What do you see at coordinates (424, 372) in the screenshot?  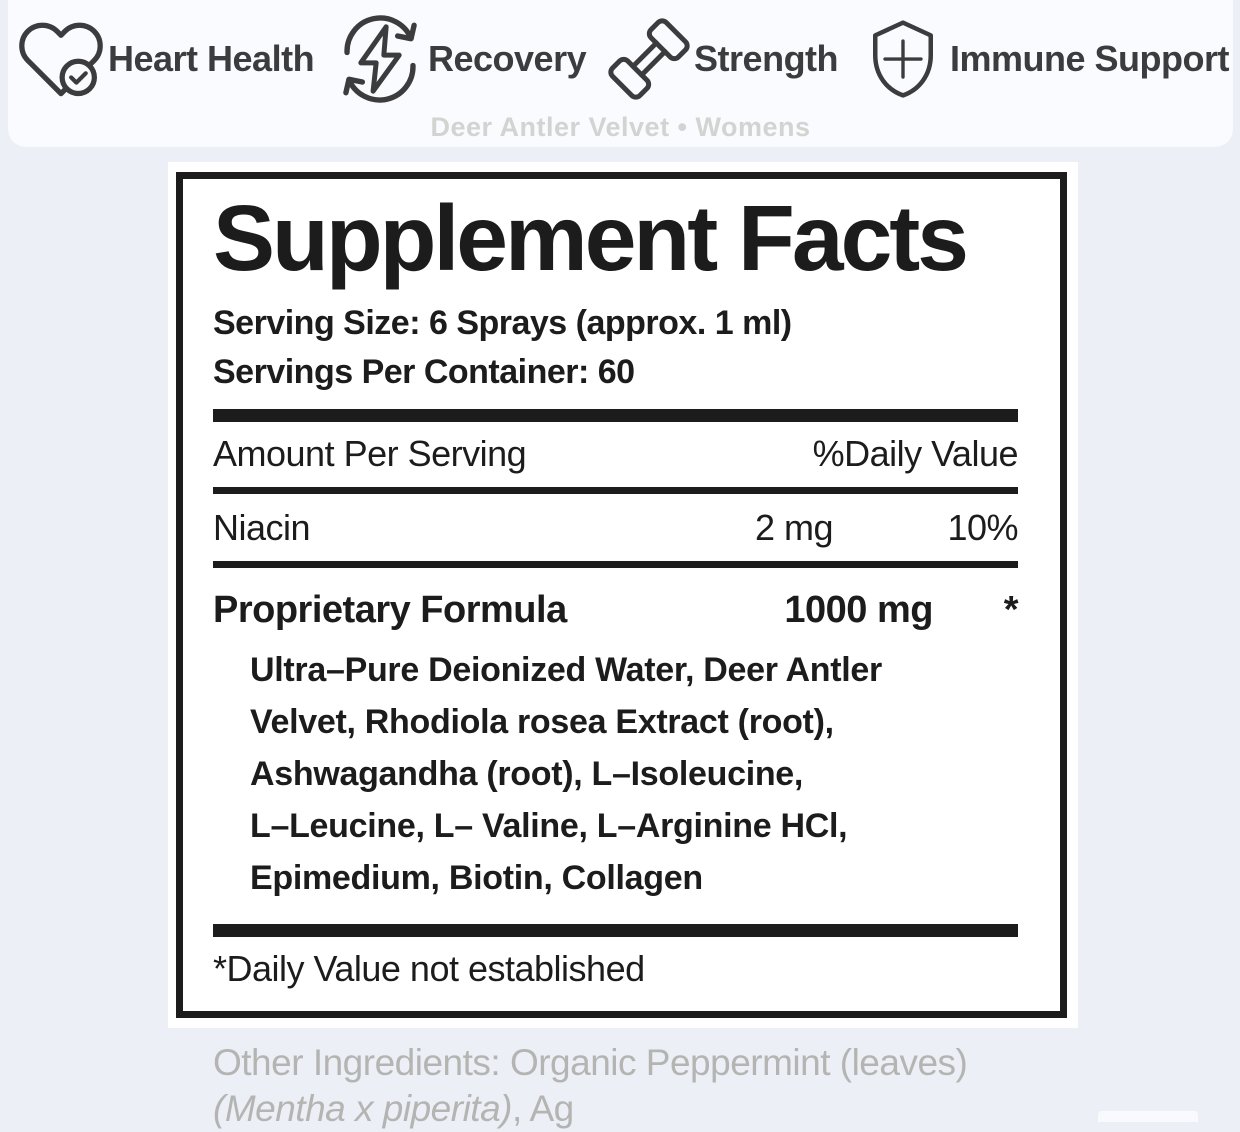 I see `servings-per-container-text: Servings Per Container: 60` at bounding box center [424, 372].